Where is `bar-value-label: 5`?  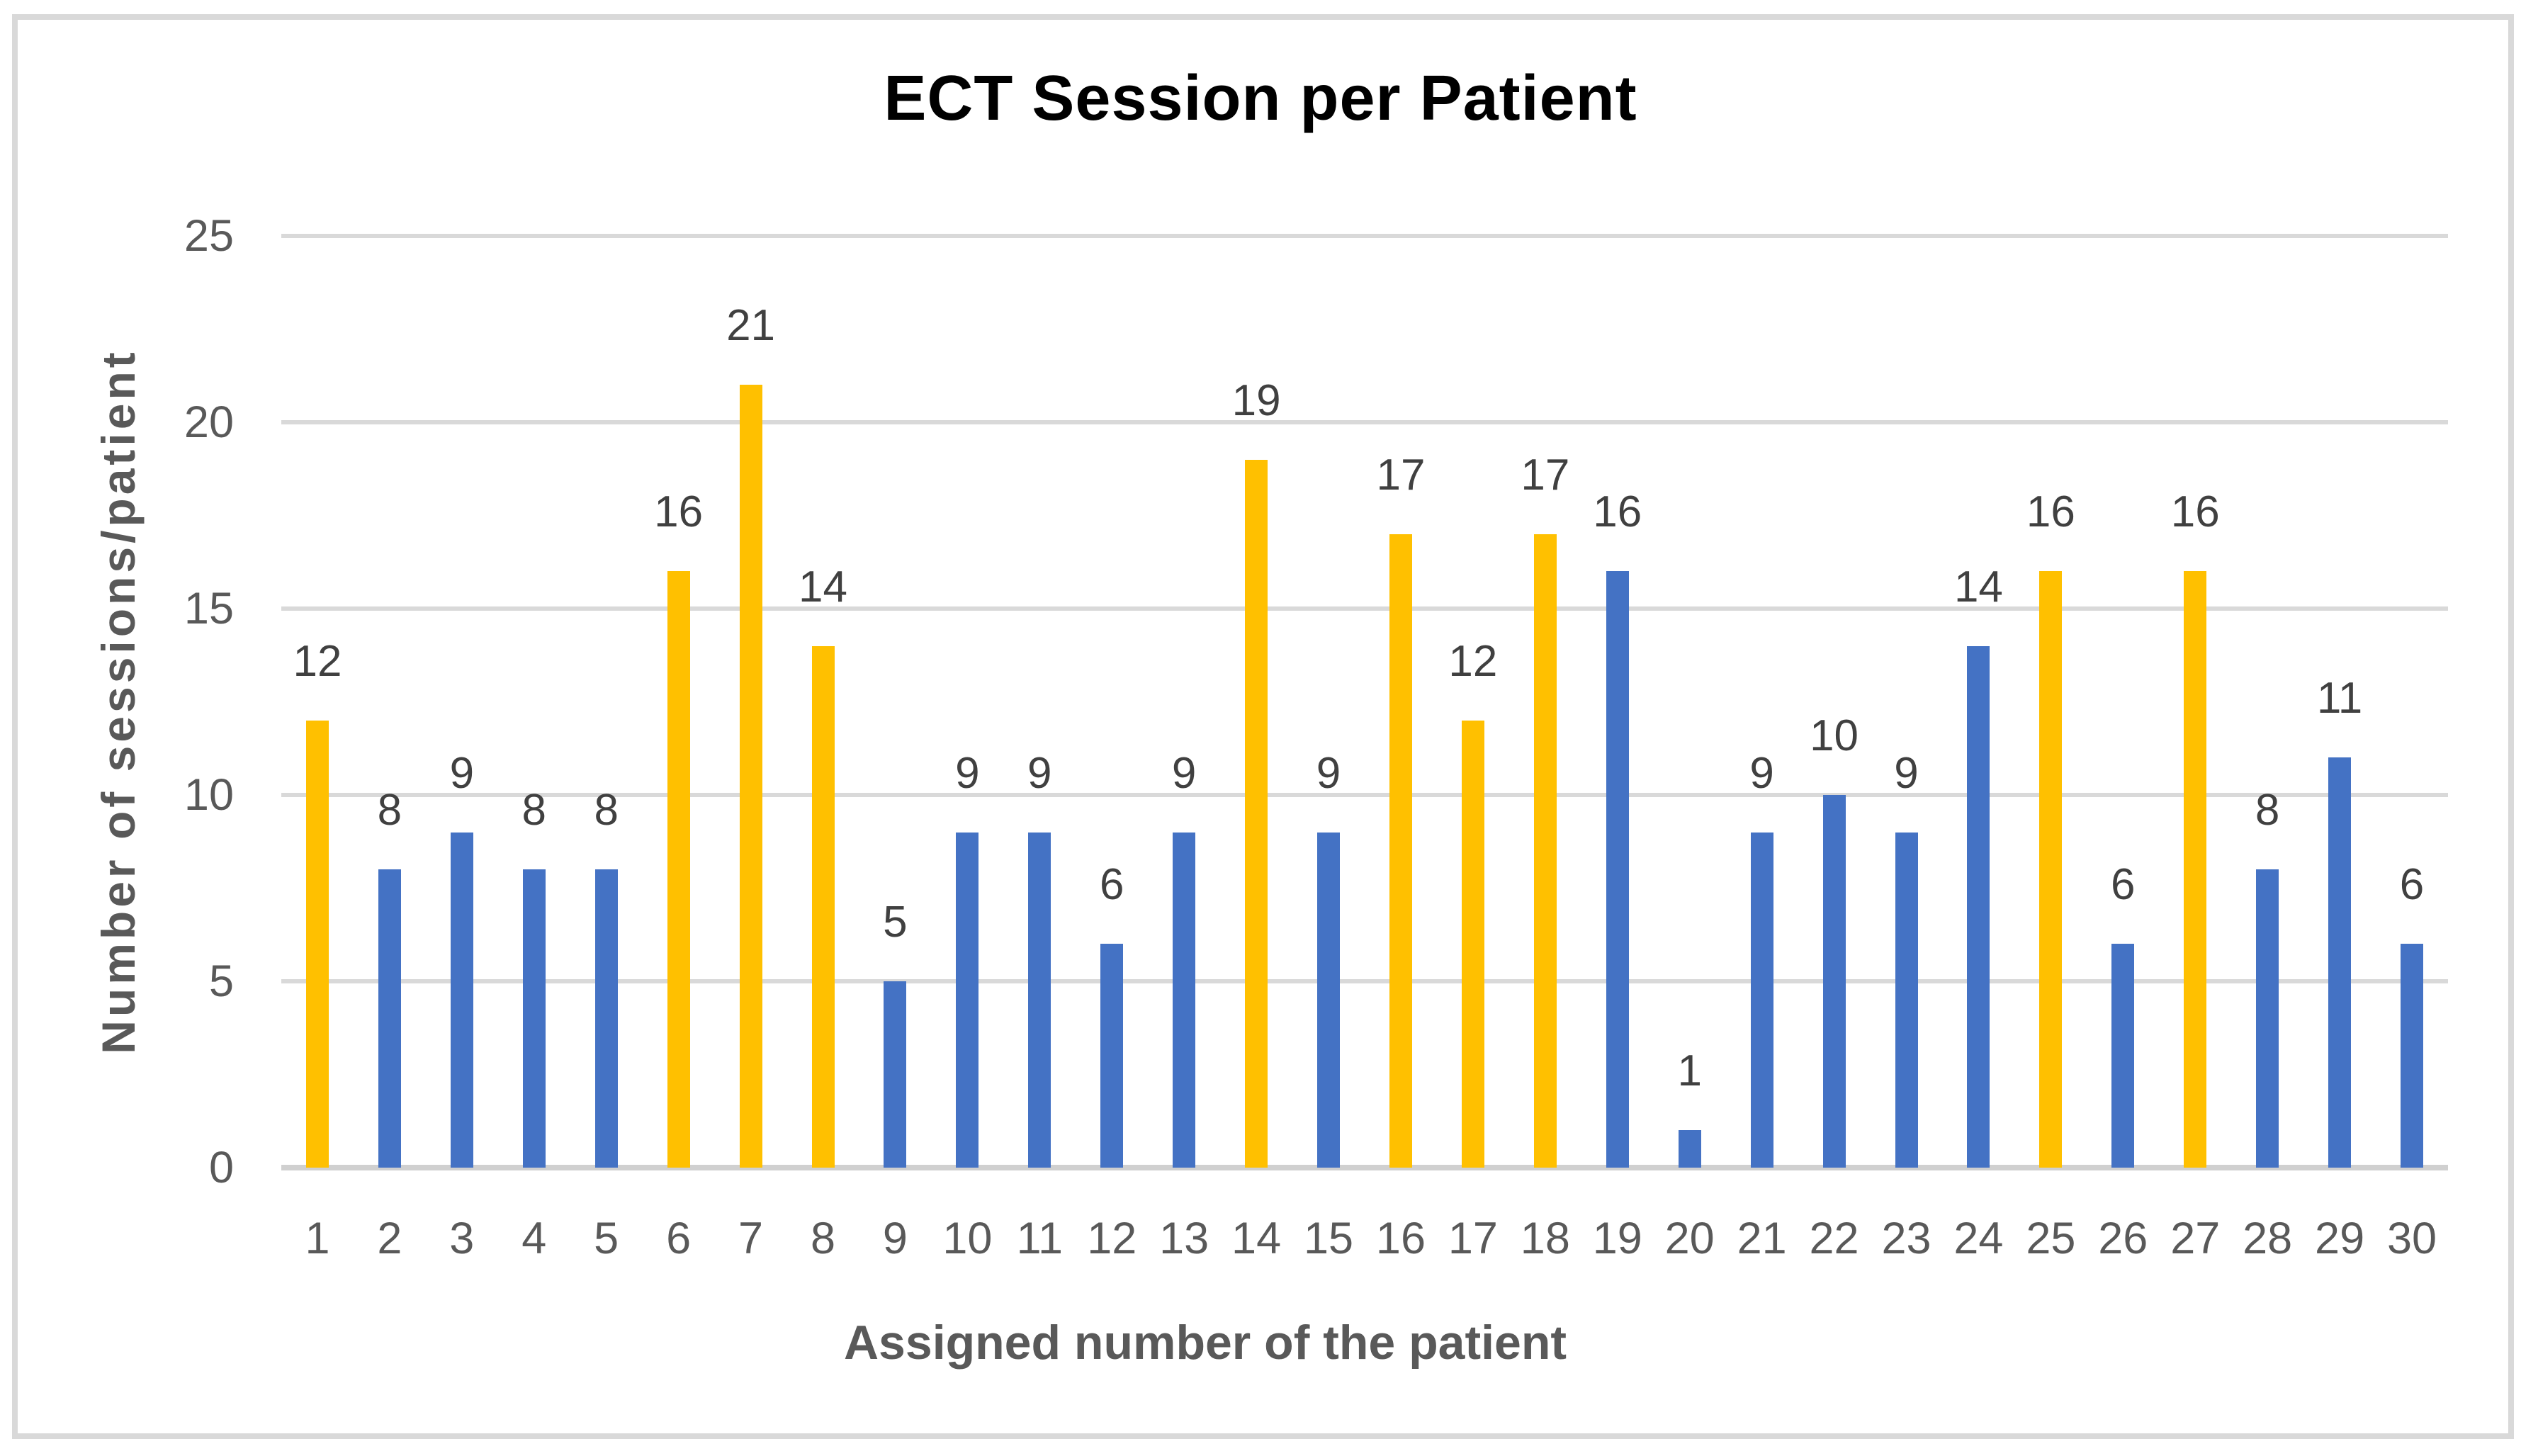 bar-value-label: 5 is located at coordinates (895, 922).